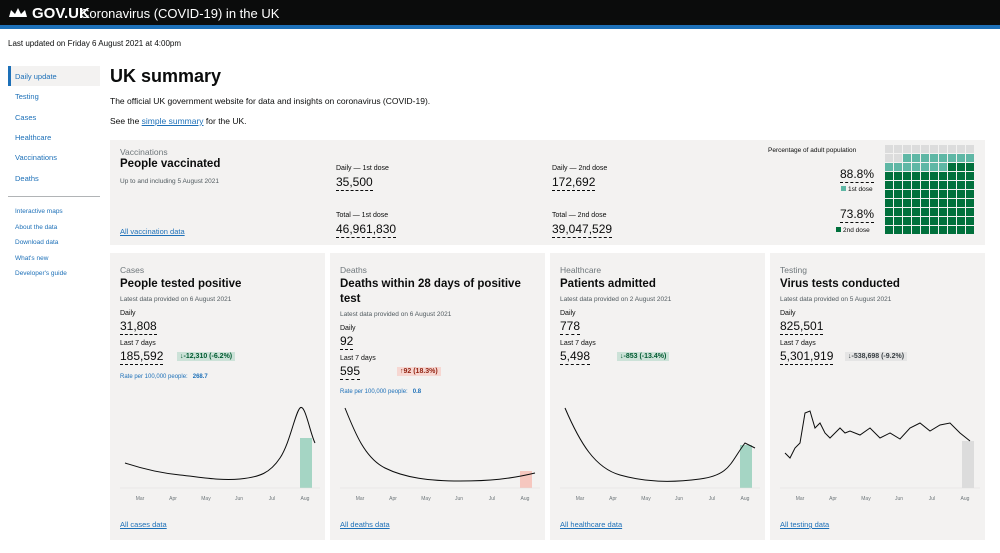 The width and height of the screenshot is (1000, 553). What do you see at coordinates (419, 371) in the screenshot?
I see `change: 92 (18.3%)` at bounding box center [419, 371].